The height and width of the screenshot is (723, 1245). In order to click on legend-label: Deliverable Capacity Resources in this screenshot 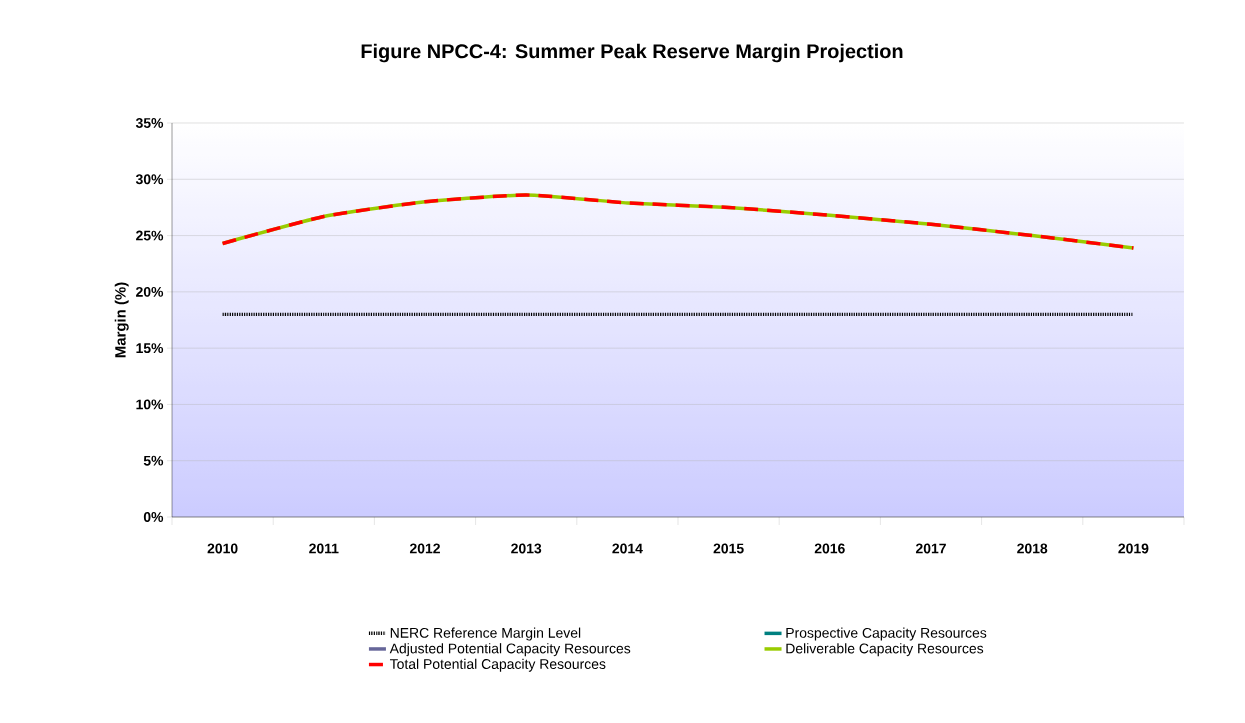, I will do `click(885, 650)`.